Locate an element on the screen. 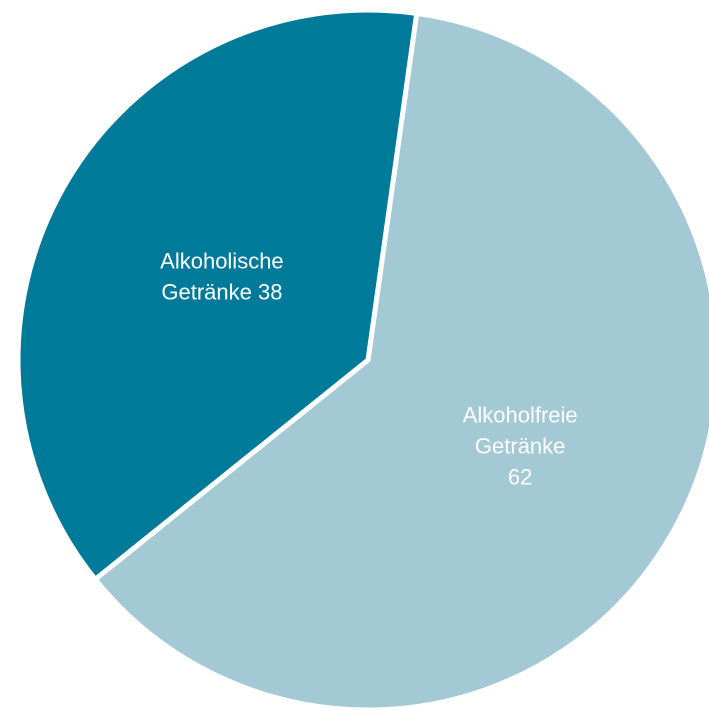 The width and height of the screenshot is (709, 711). pie-slice-label-1: Alkoholfreie Getränke 62 is located at coordinates (520, 445).